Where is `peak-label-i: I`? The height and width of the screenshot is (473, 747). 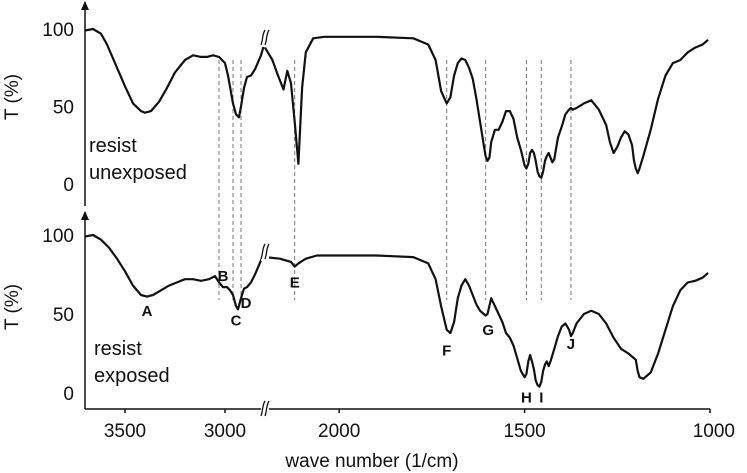
peak-label-i: I is located at coordinates (541, 398).